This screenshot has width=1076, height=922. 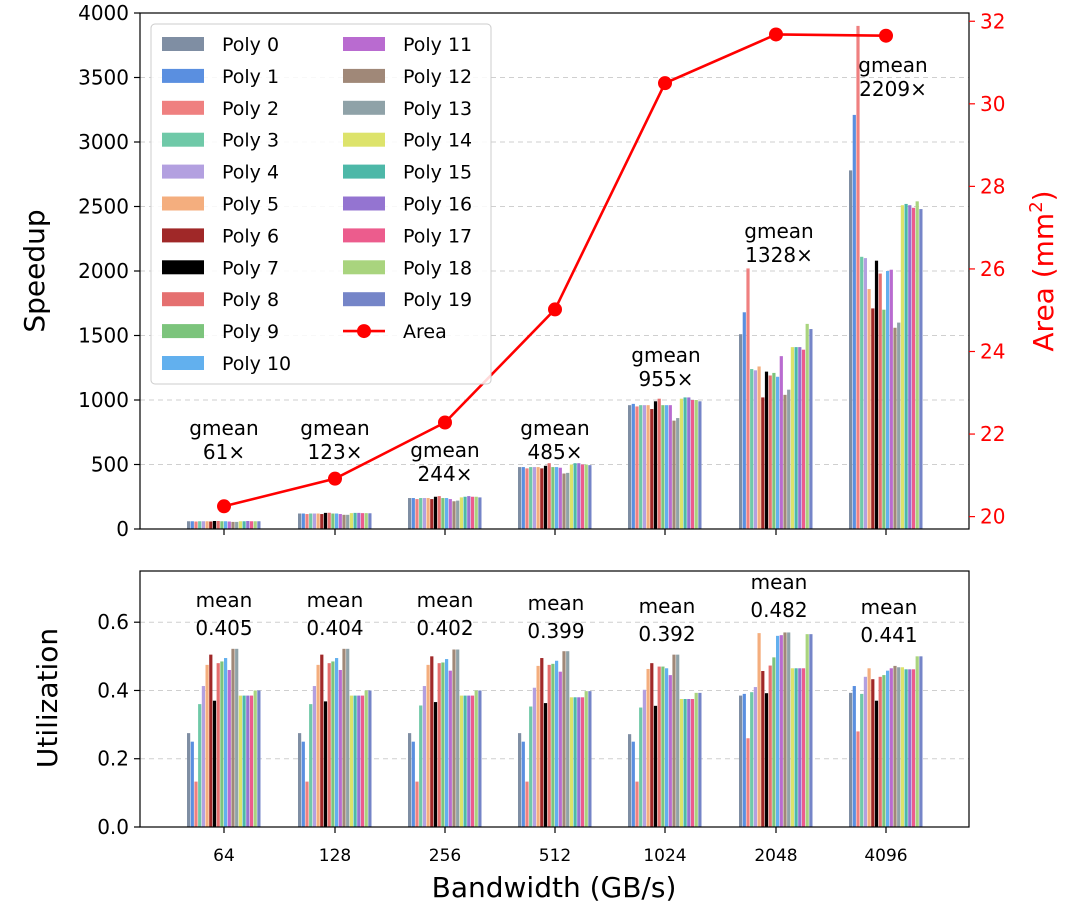 What do you see at coordinates (103, 142) in the screenshot?
I see `speedup-y-tick-label: 3000` at bounding box center [103, 142].